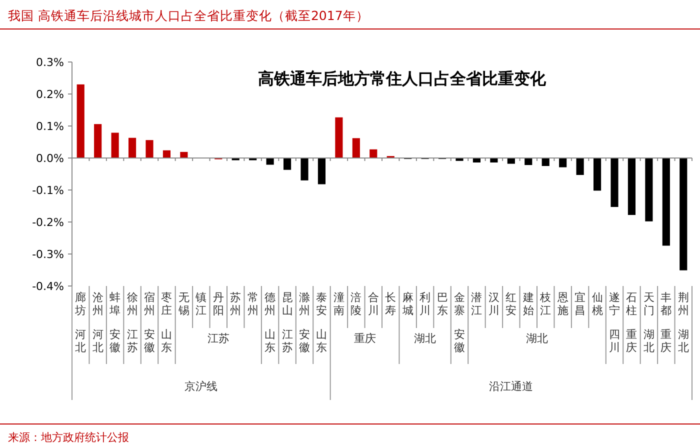 The image size is (700, 448). Describe the element at coordinates (545, 304) in the screenshot. I see `x-tick-label: 枝江` at that location.